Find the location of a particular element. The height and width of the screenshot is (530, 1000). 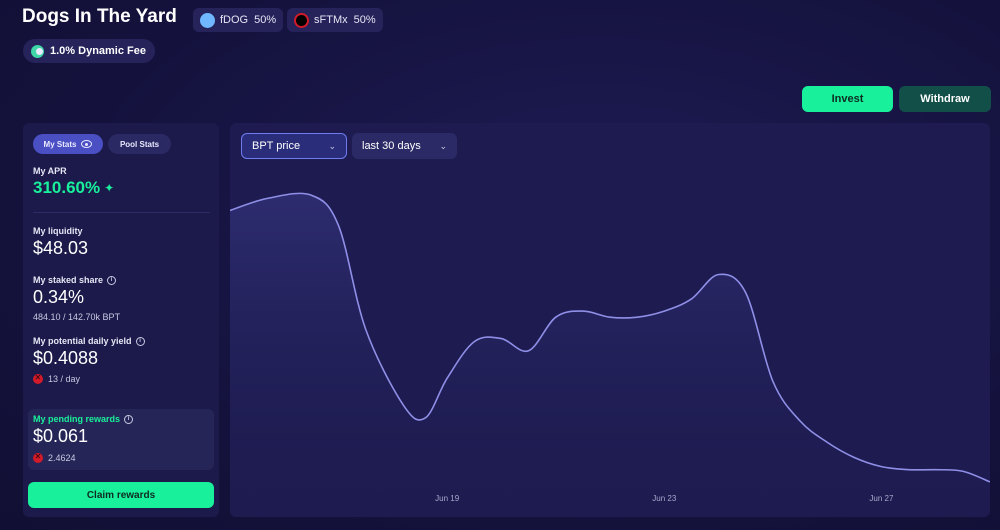

token-pill-fdog: fDOG 50% is located at coordinates (238, 20).